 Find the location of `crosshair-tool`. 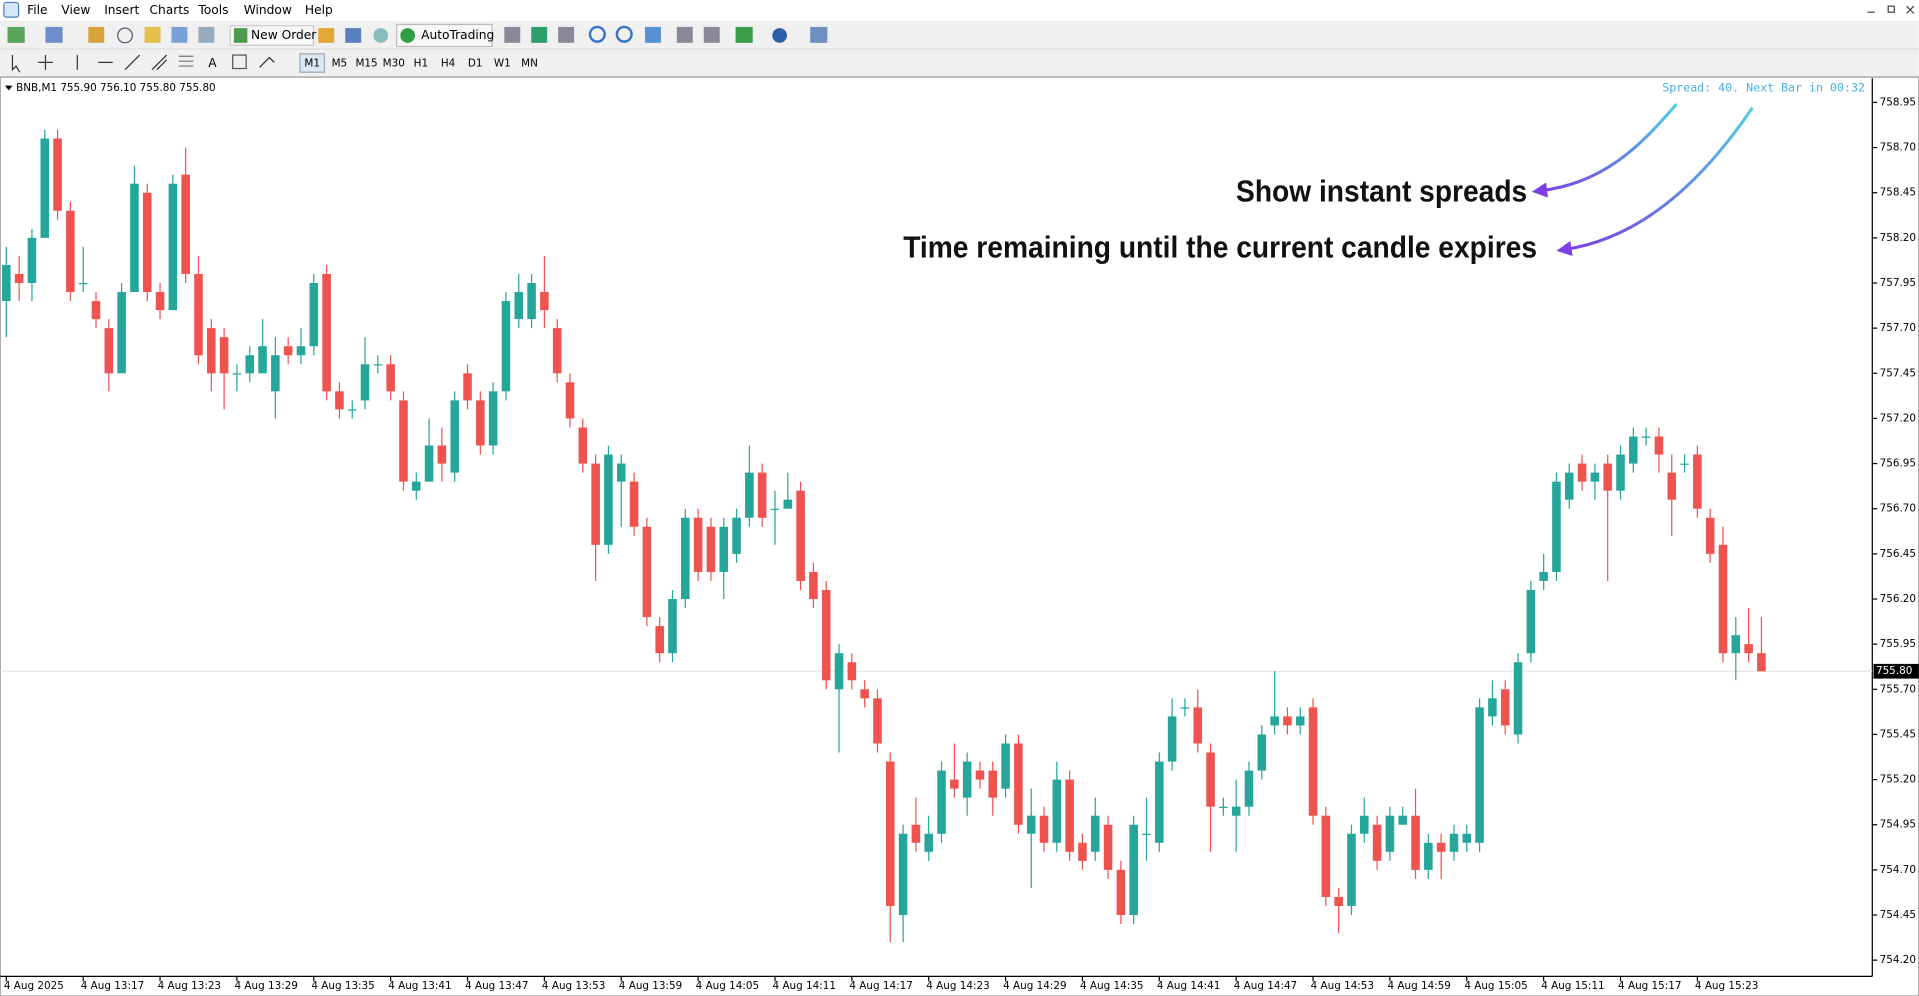

crosshair-tool is located at coordinates (45, 62).